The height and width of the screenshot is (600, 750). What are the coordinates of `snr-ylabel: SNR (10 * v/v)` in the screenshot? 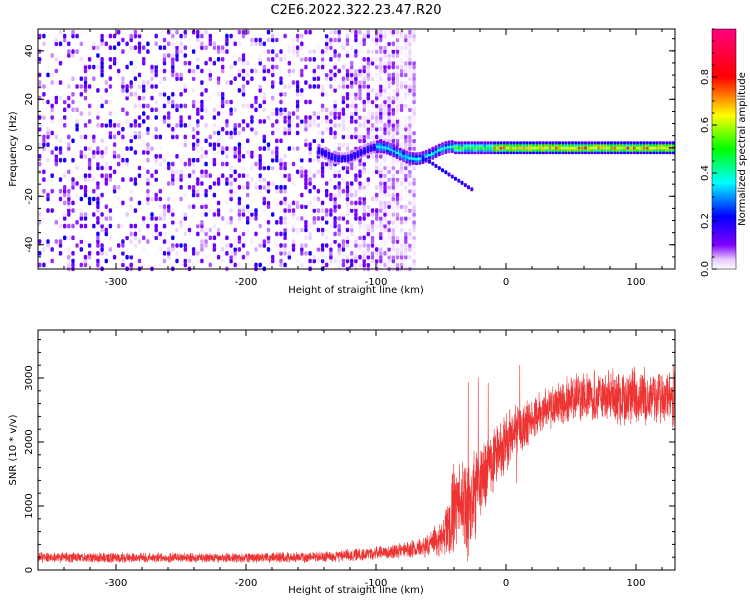 It's located at (13, 449).